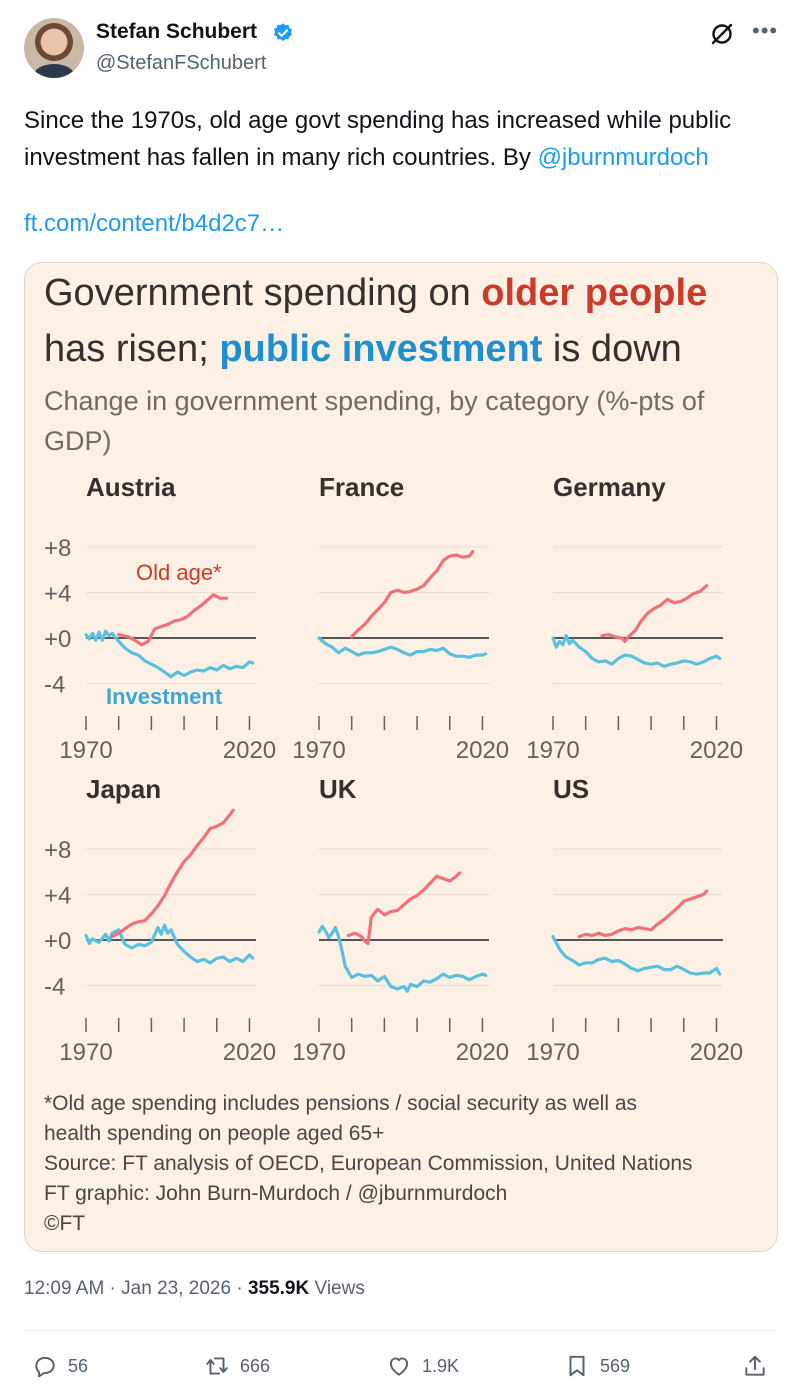  What do you see at coordinates (172, 873) in the screenshot?
I see `old-age-line-japan` at bounding box center [172, 873].